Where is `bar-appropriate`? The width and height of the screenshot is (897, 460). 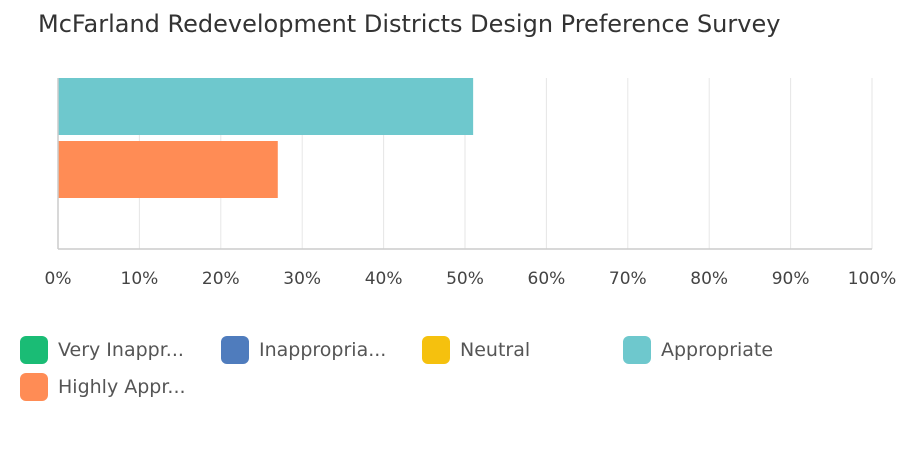 bar-appropriate is located at coordinates (266, 106).